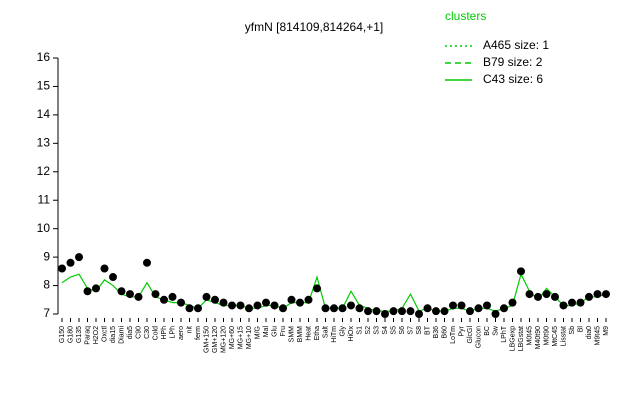 The width and height of the screenshot is (640, 405). Describe the element at coordinates (181, 333) in the screenshot. I see `x-tick-label: aero` at that location.